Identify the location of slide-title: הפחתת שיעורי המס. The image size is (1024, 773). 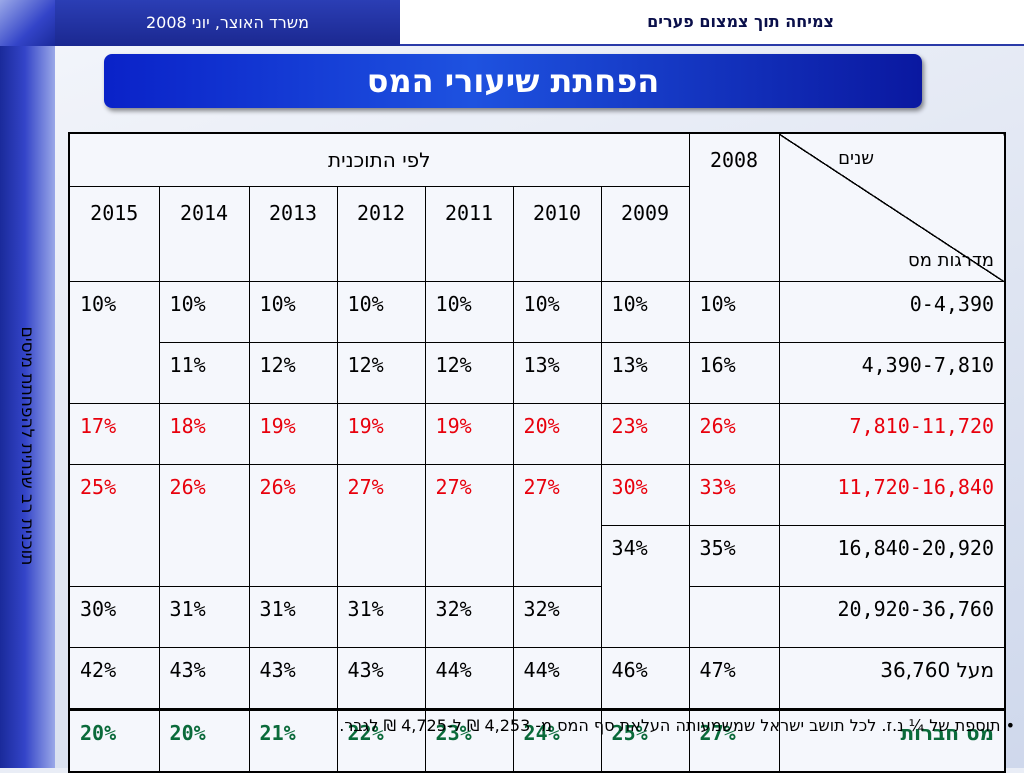
(513, 81).